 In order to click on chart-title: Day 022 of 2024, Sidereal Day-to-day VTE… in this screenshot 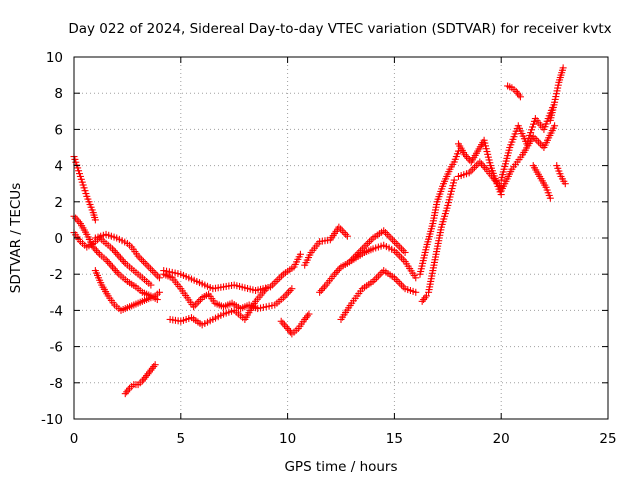, I will do `click(339, 29)`.